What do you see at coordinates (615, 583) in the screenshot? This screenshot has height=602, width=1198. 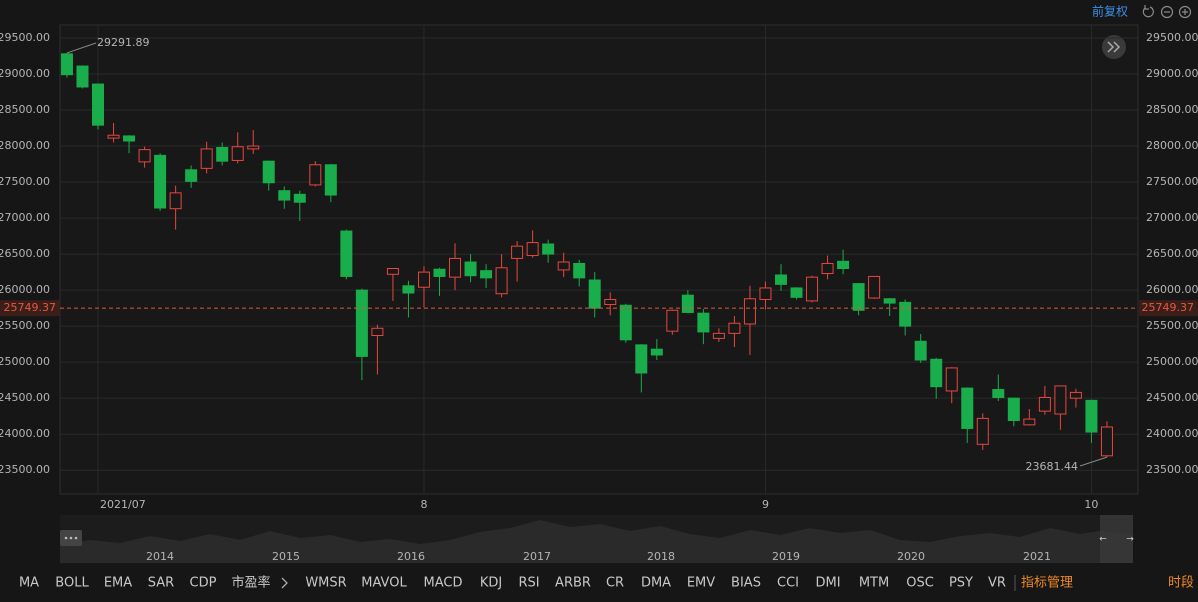 I see `indicator-button: CR` at bounding box center [615, 583].